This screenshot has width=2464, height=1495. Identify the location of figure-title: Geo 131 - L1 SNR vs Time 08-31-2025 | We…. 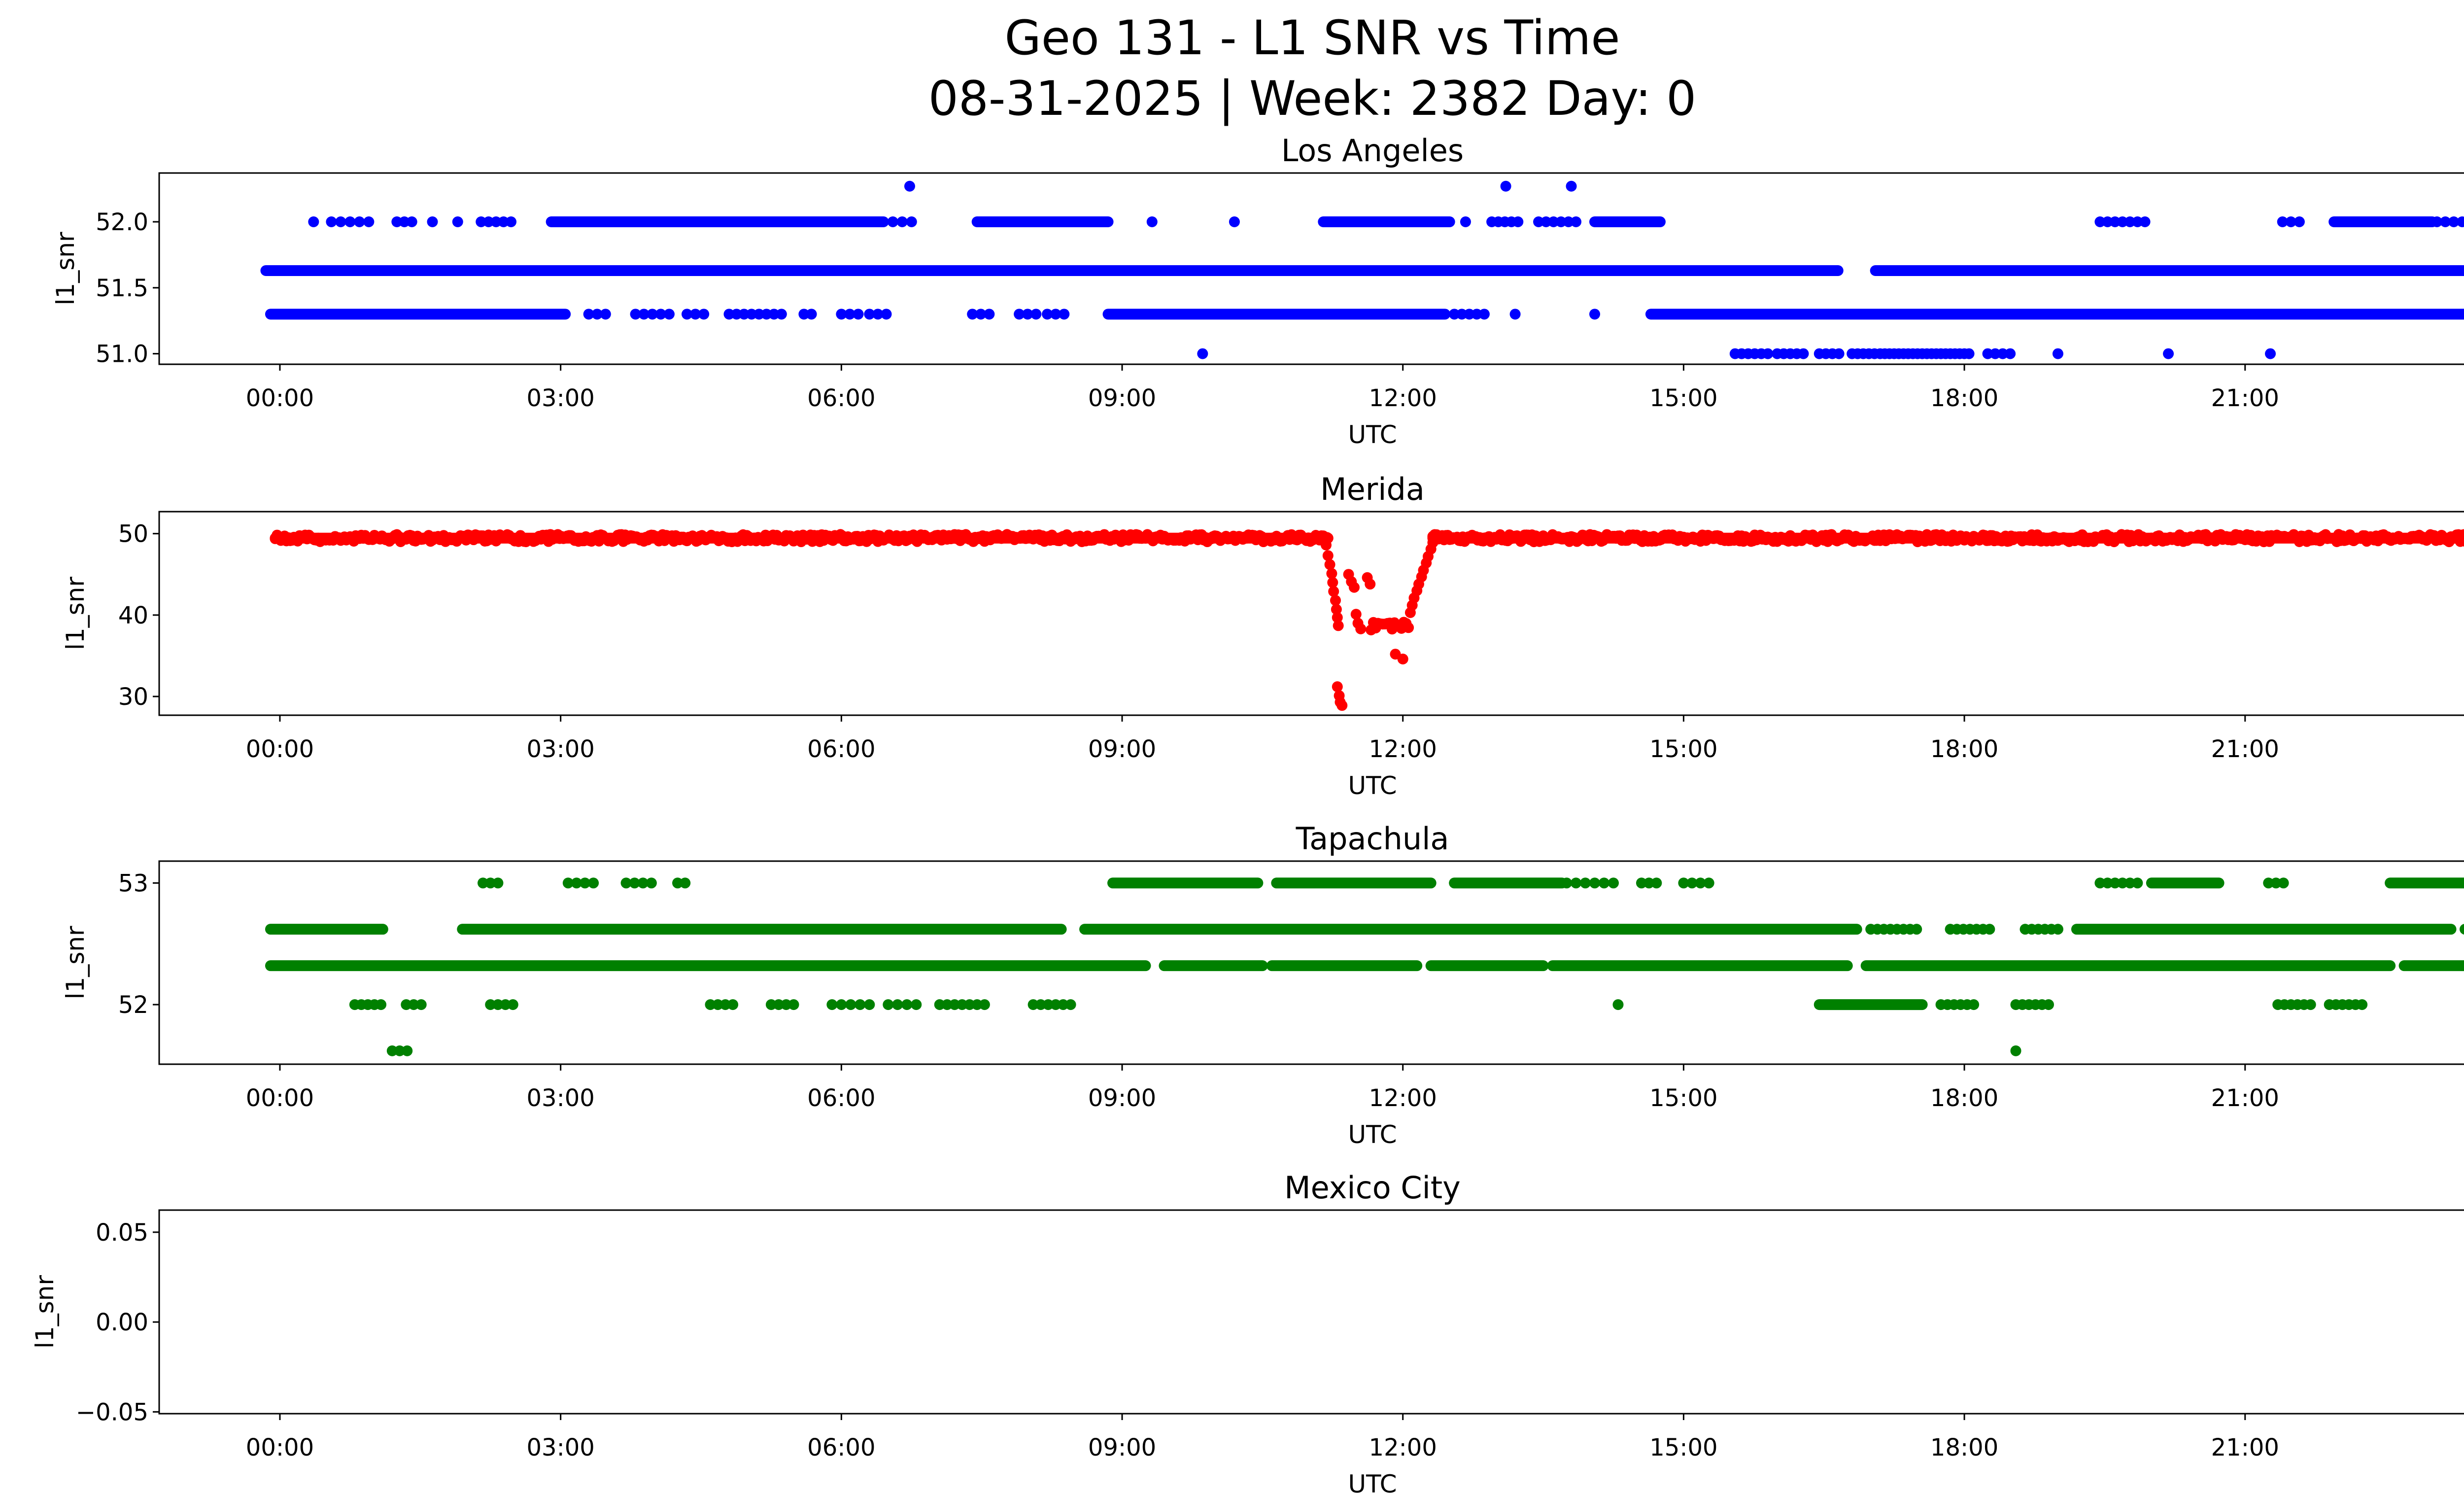
(1232, 68).